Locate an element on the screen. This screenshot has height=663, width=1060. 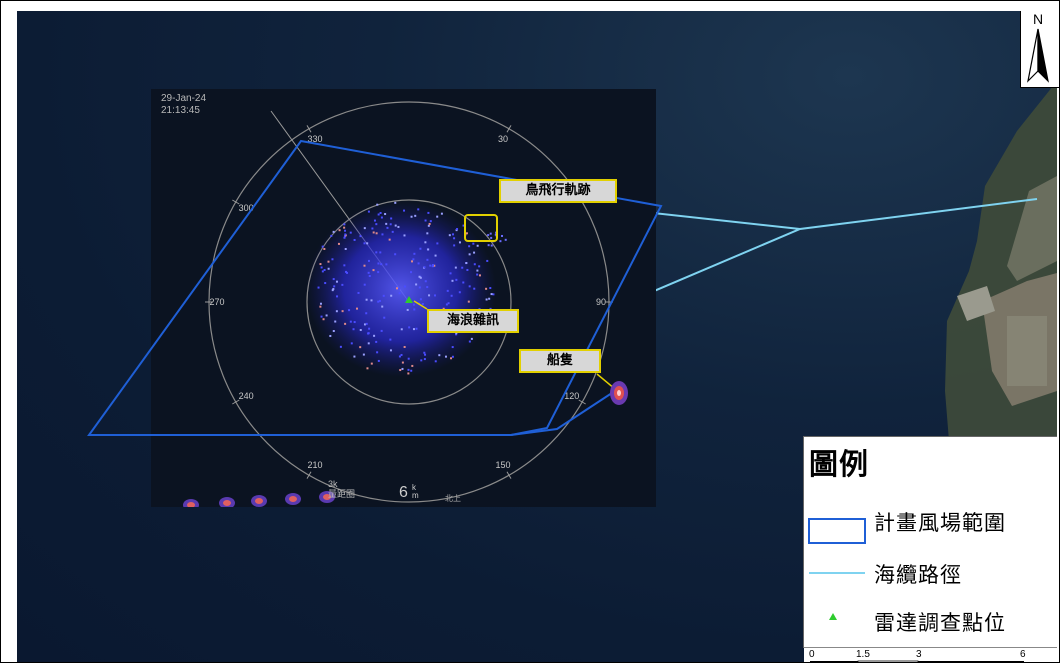
port-pier is located at coordinates (1032, 228).